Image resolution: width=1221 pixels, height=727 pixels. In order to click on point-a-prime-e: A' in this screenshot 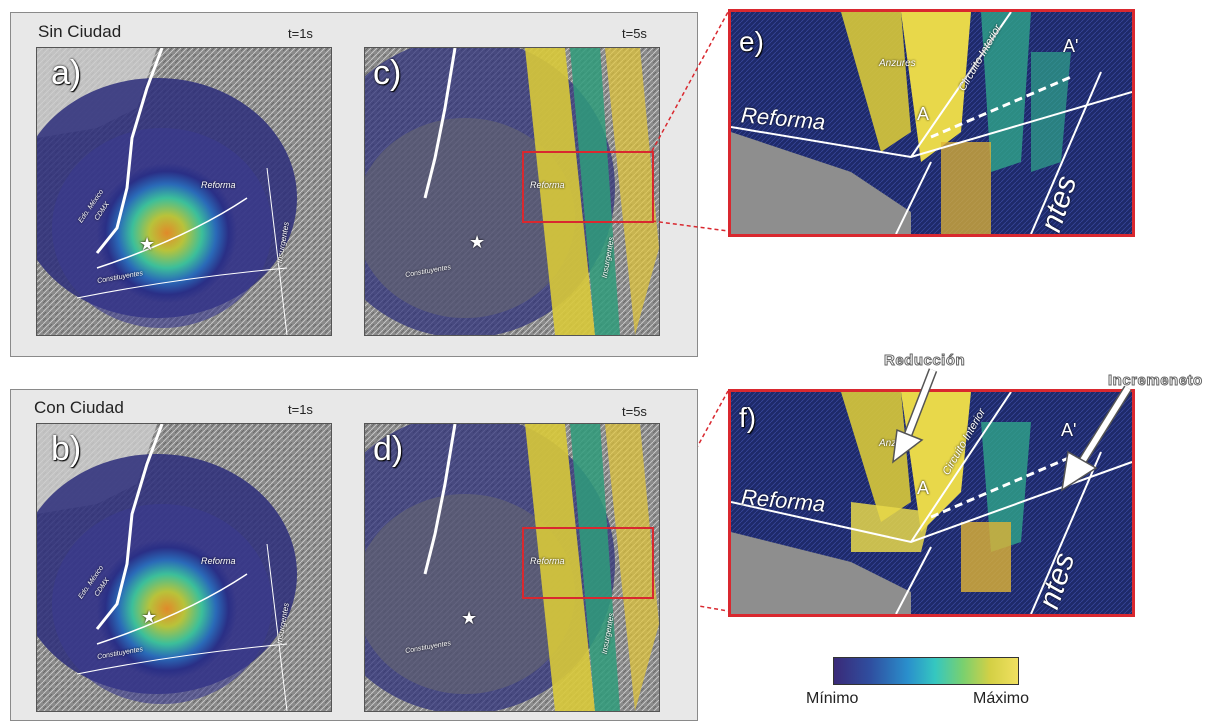, I will do `click(1071, 46)`.